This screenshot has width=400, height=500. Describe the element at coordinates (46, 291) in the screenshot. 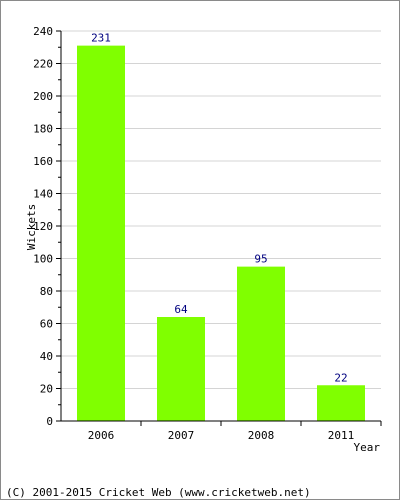

I see `y-tick-label: 80` at that location.